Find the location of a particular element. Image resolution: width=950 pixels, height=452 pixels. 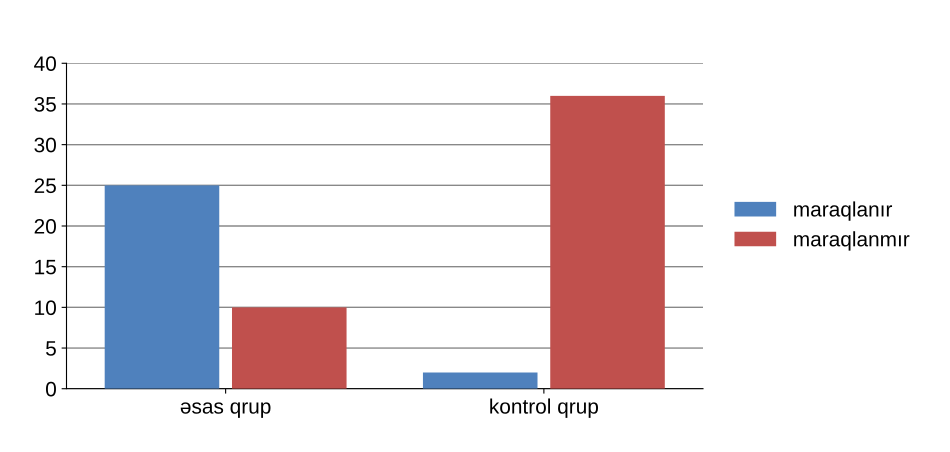

y-tick-label: 35 is located at coordinates (45, 104).